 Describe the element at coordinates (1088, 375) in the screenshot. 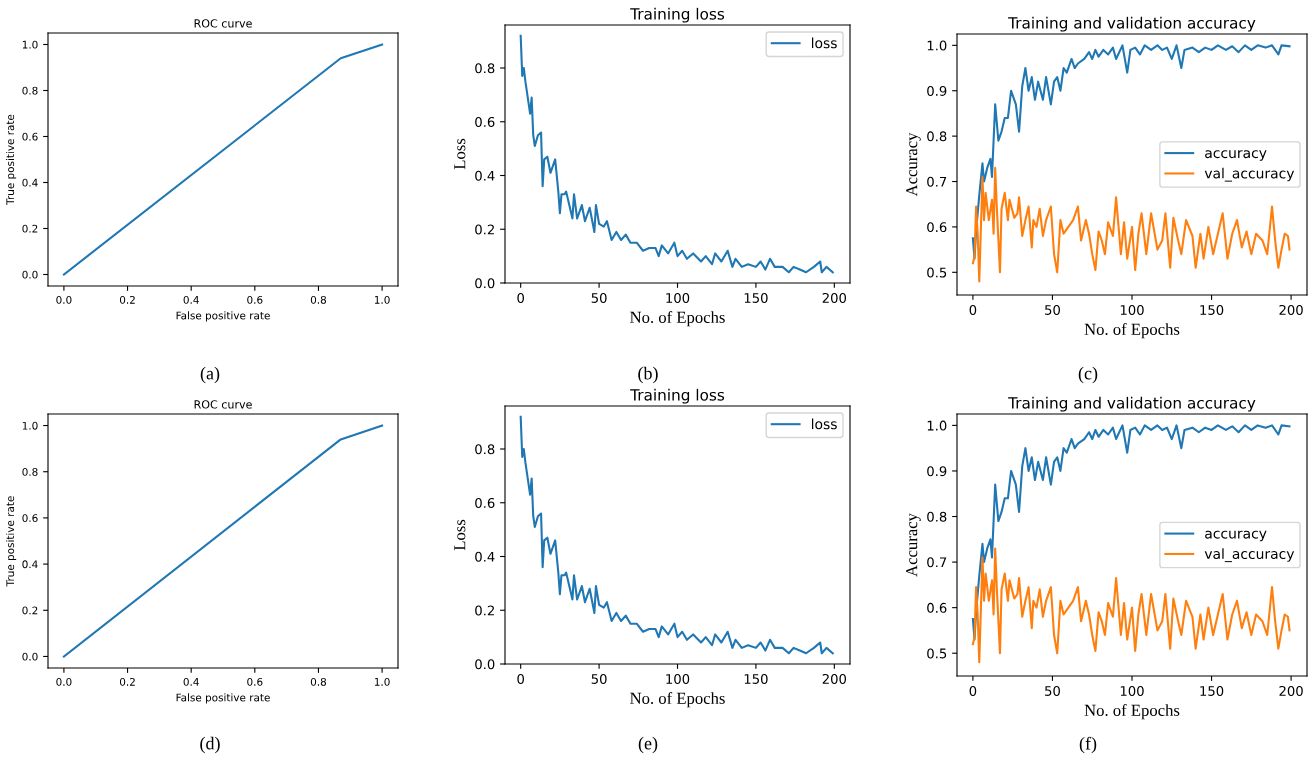

I see `text: (c)` at that location.